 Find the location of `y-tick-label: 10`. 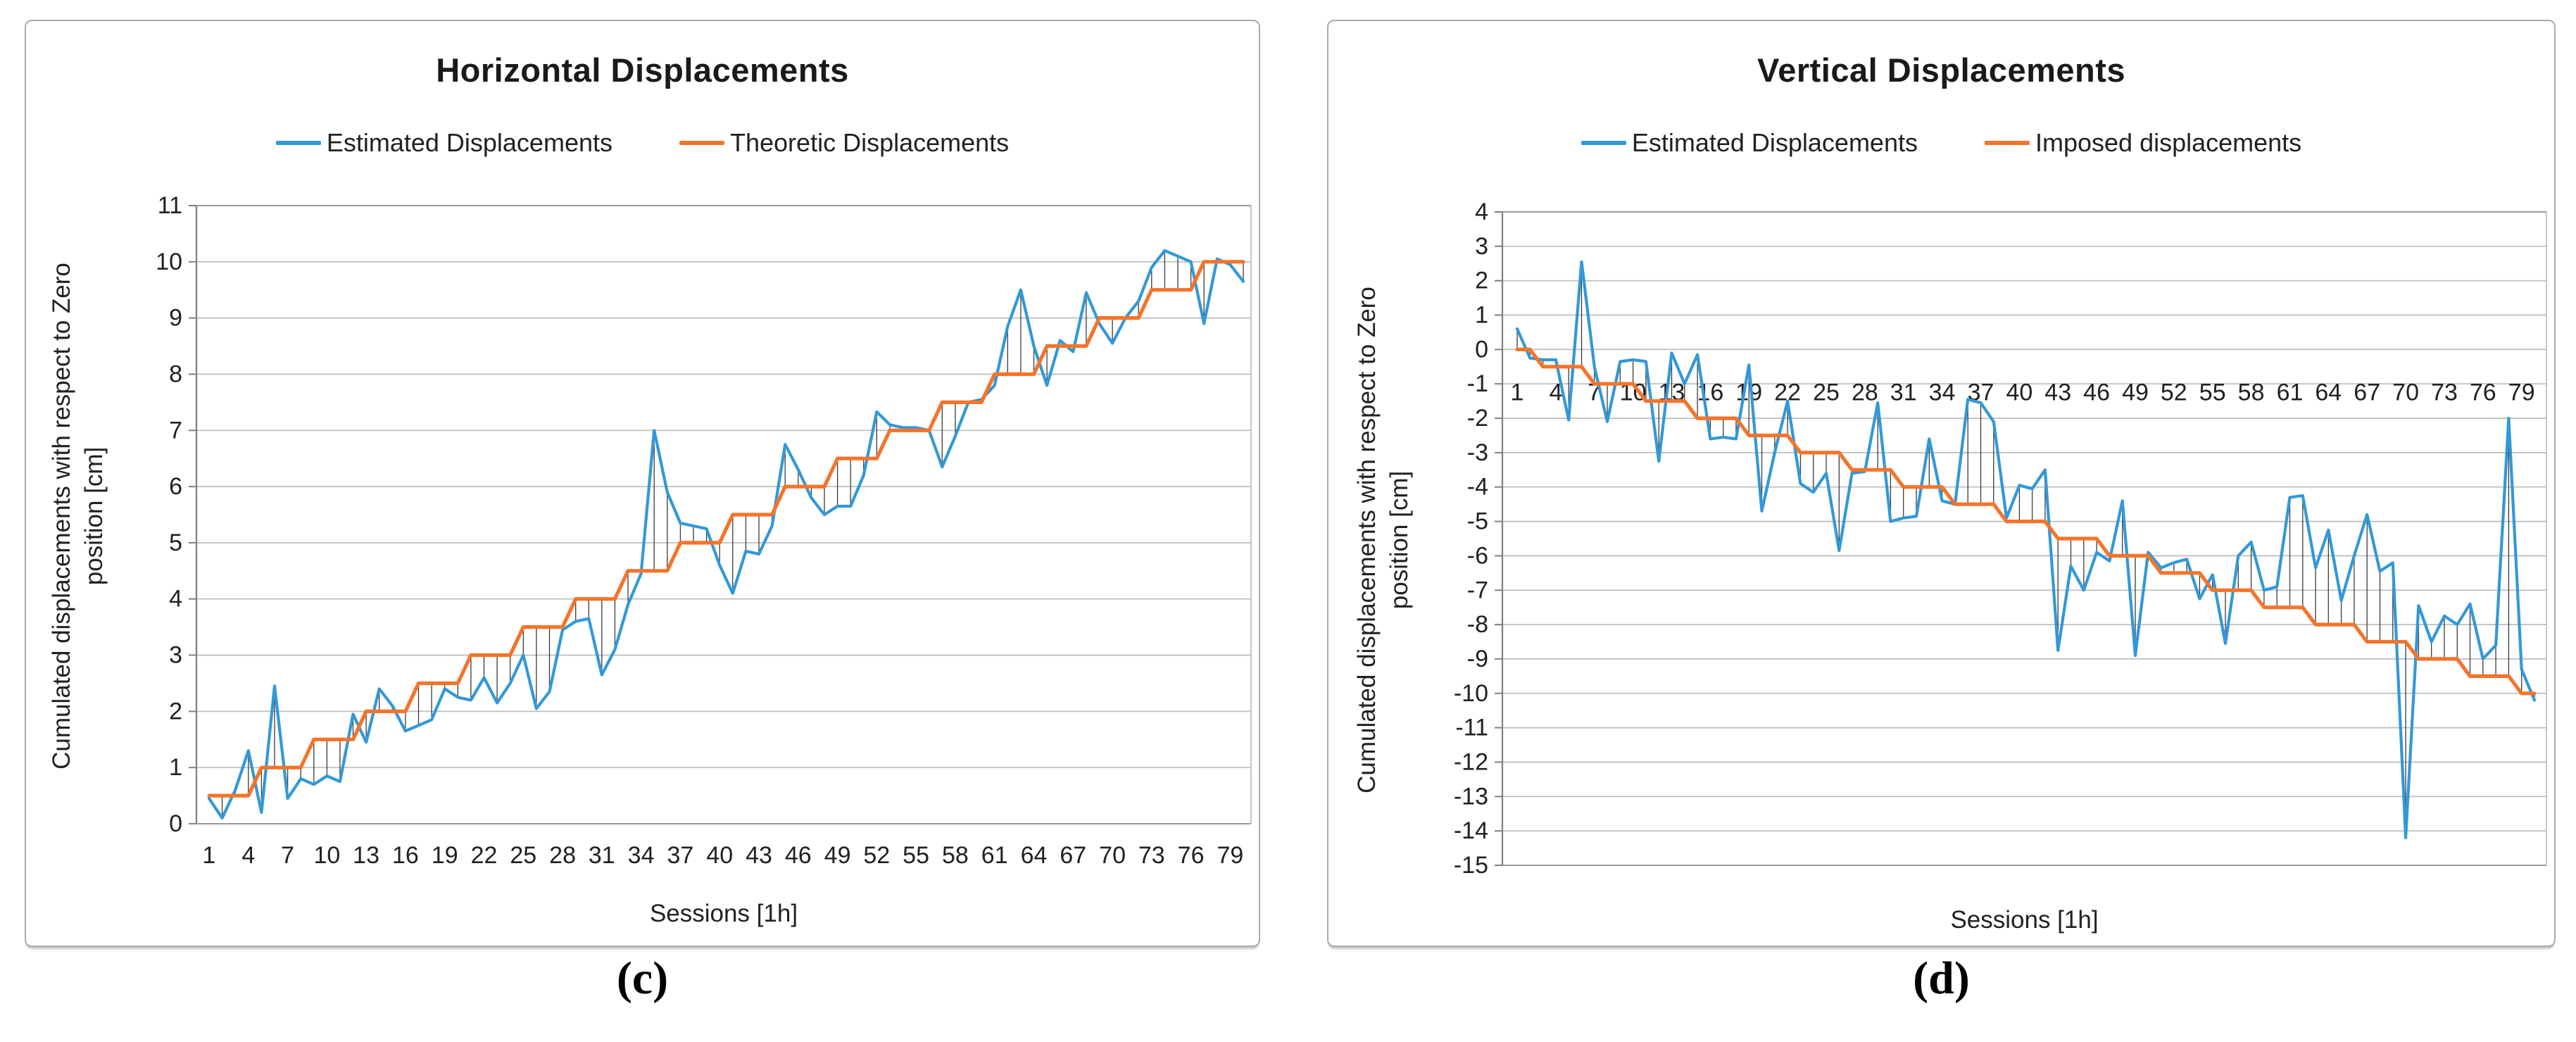

y-tick-label: 10 is located at coordinates (169, 262).